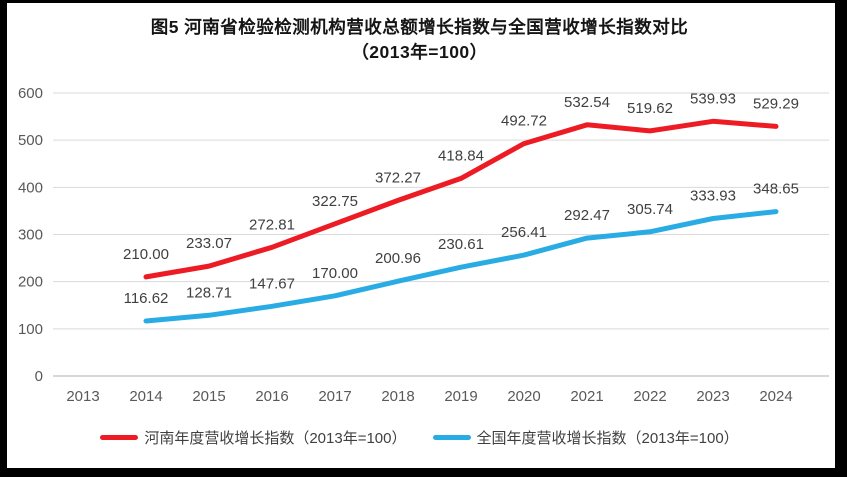  Describe the element at coordinates (523, 396) in the screenshot. I see `svg-text: 2020` at that location.